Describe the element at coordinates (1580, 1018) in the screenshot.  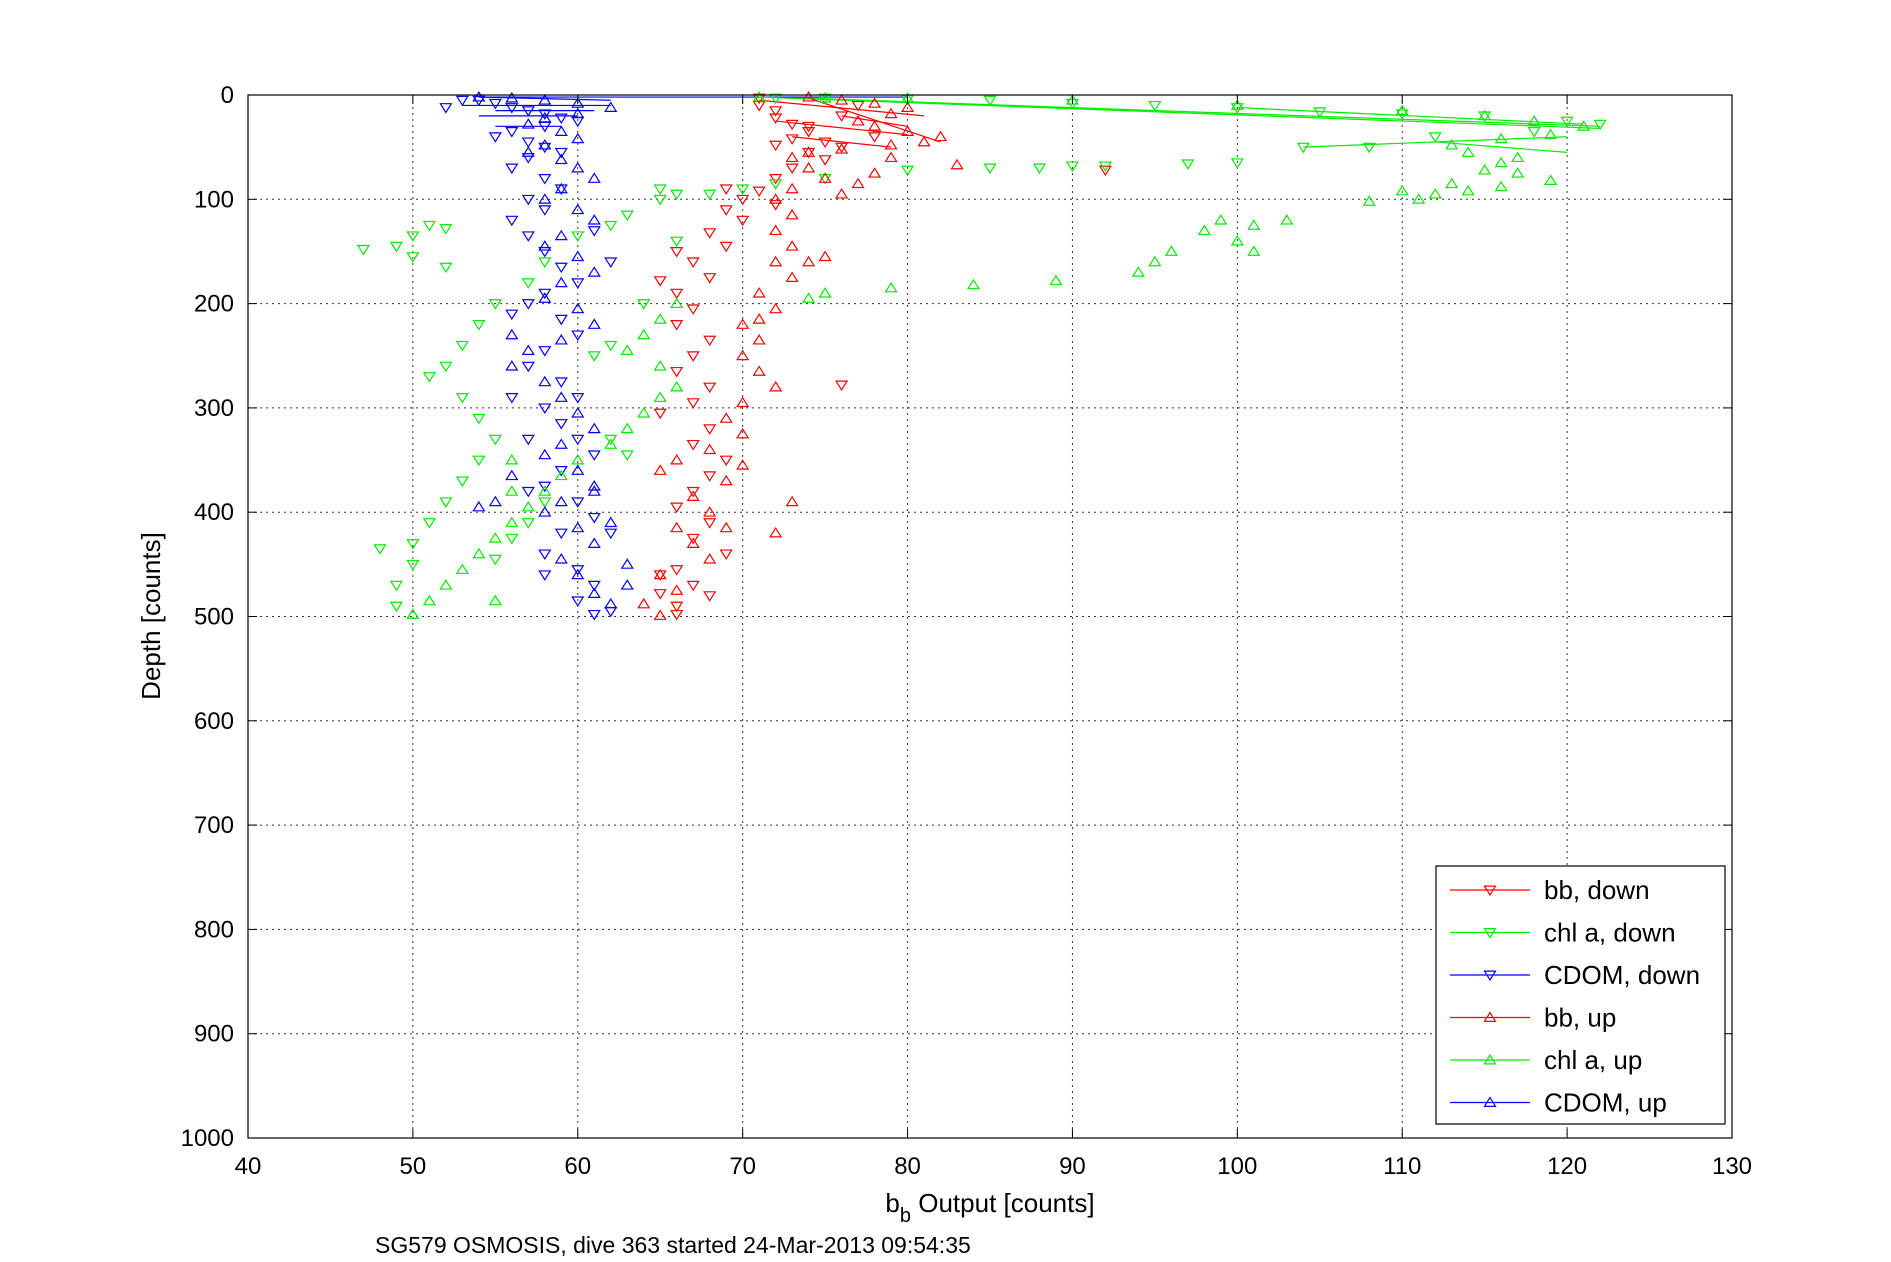
I see `legend-label-bb-up: bb, up` at that location.